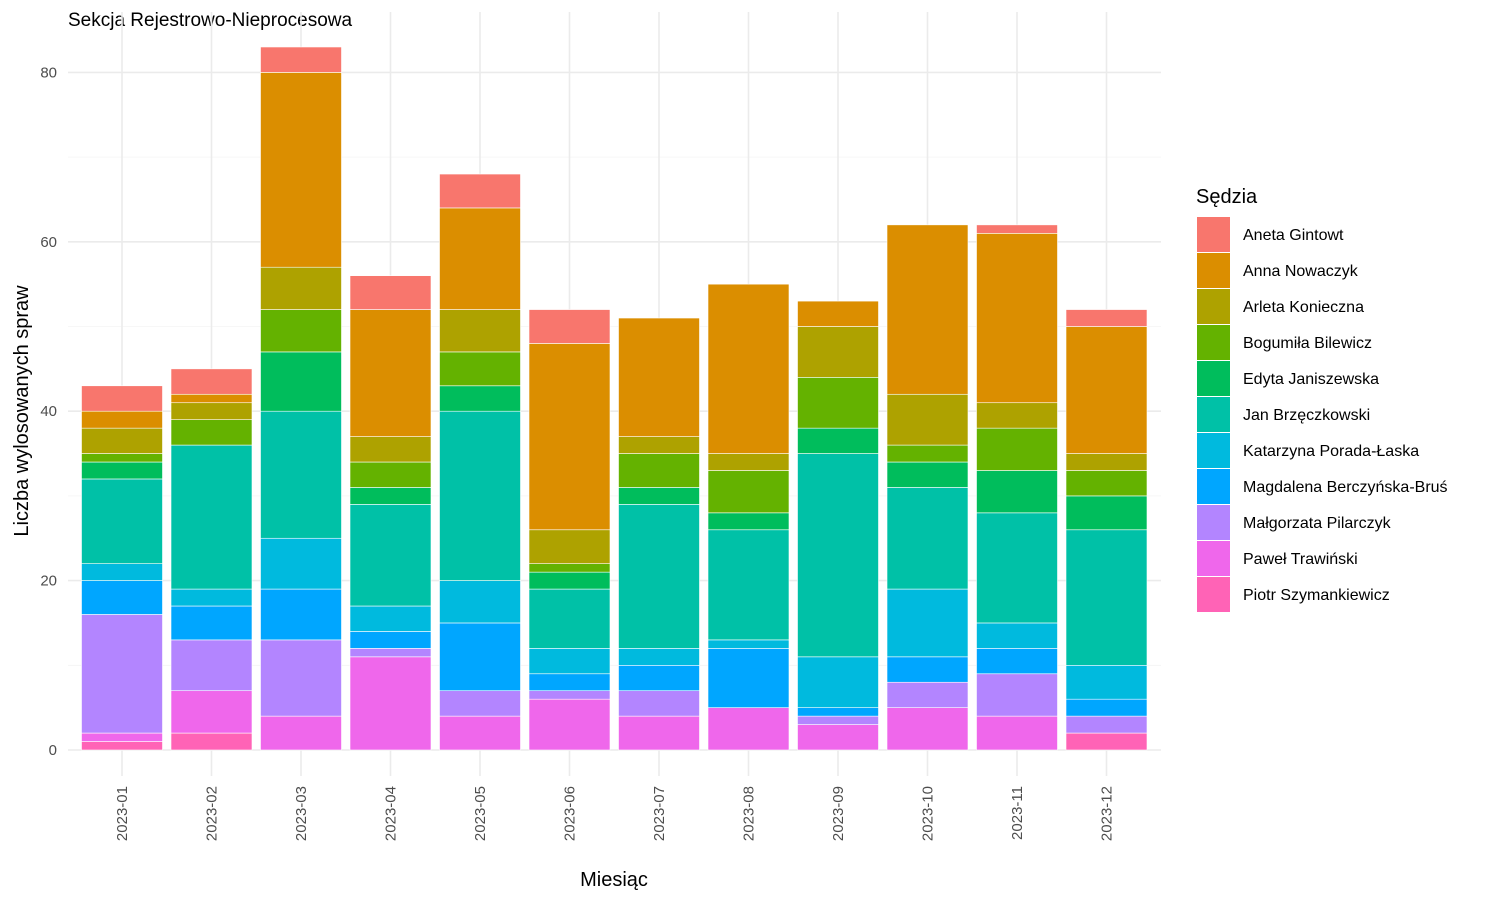  I want to click on legend-label: Arleta Konieczna, so click(1303, 307).